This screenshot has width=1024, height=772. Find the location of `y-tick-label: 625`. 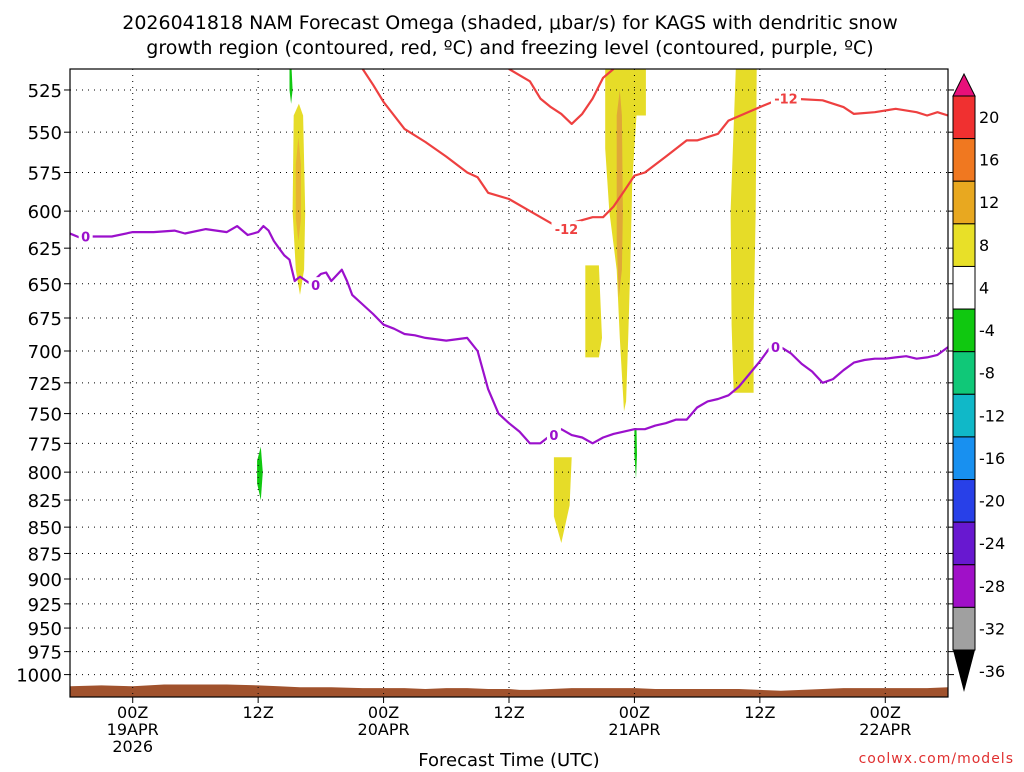

y-tick-label: 625 is located at coordinates (45, 249).